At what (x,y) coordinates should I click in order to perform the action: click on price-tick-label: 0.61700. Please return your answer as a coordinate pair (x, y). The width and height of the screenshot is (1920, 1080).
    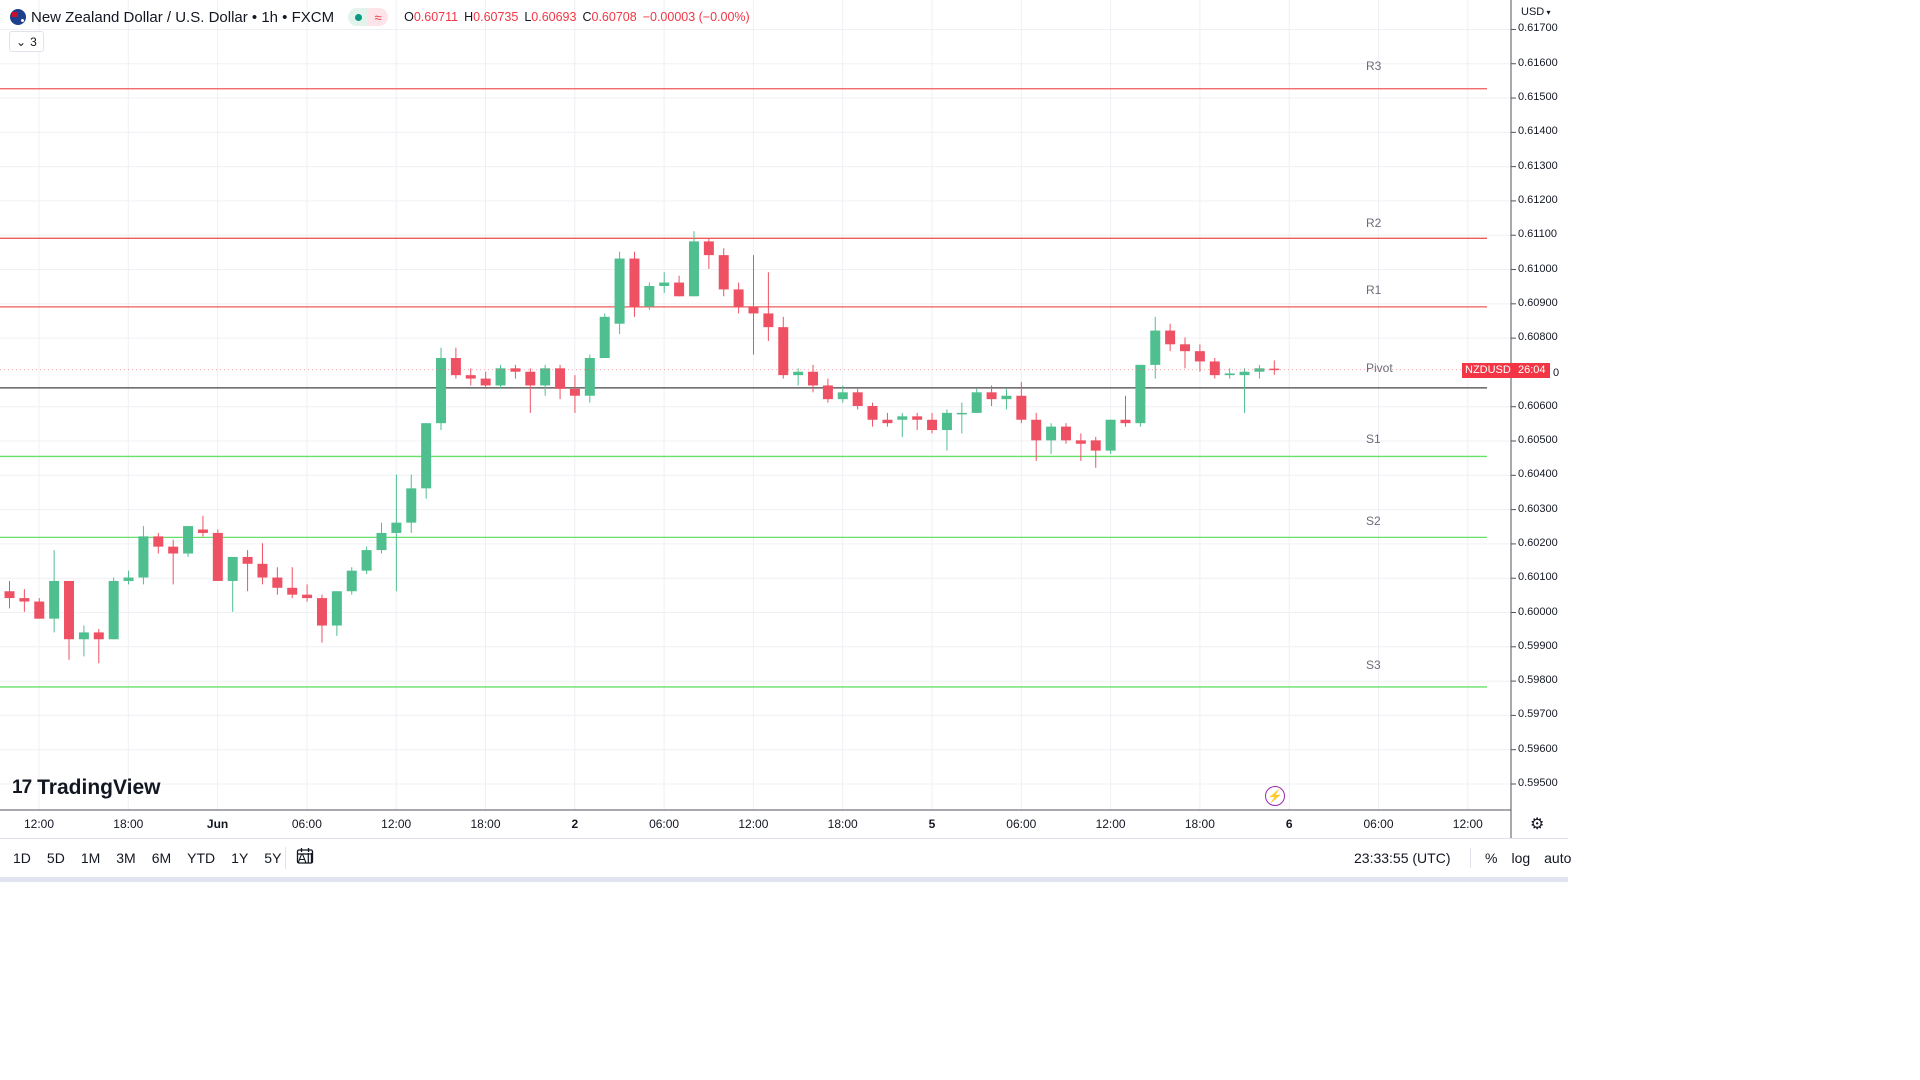
    Looking at the image, I should click on (1538, 28).